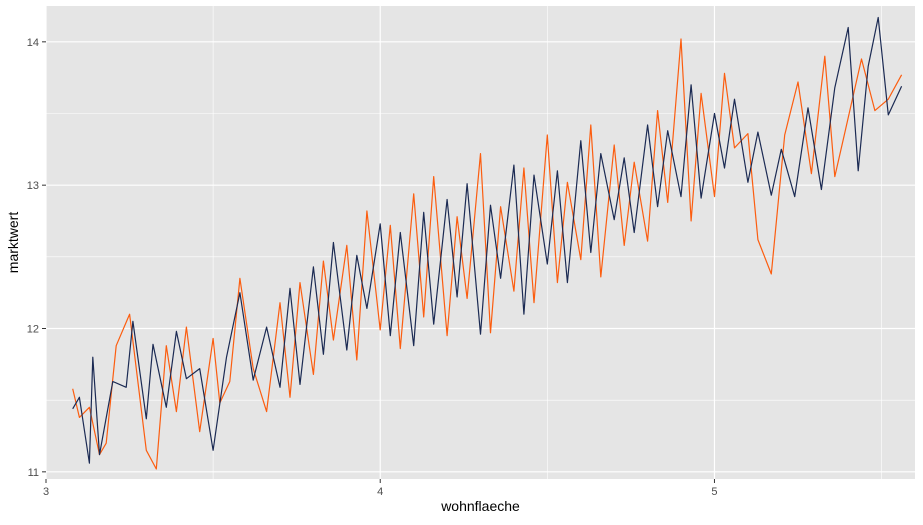 Image resolution: width=923 pixels, height=525 pixels. Describe the element at coordinates (480, 506) in the screenshot. I see `x-axis-title: wohnflaeche` at that location.